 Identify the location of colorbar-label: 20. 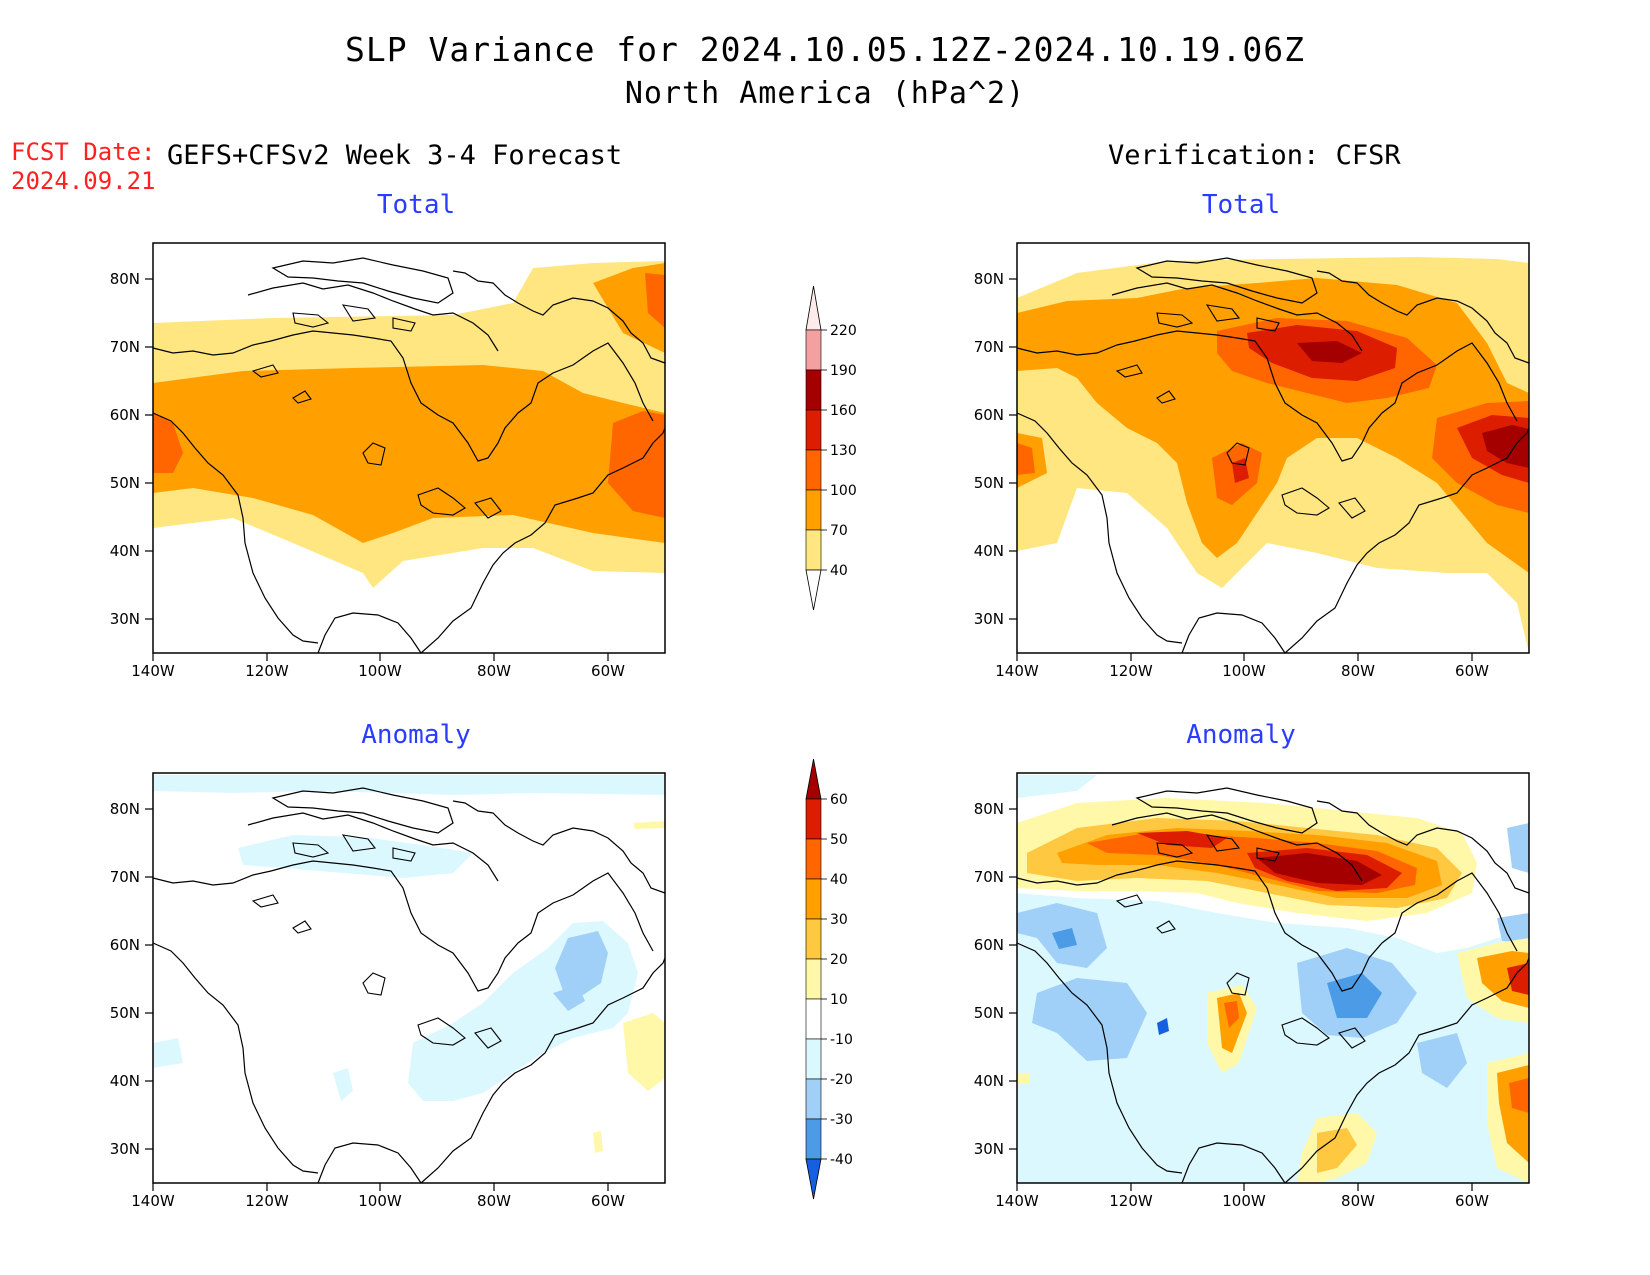
(839, 960).